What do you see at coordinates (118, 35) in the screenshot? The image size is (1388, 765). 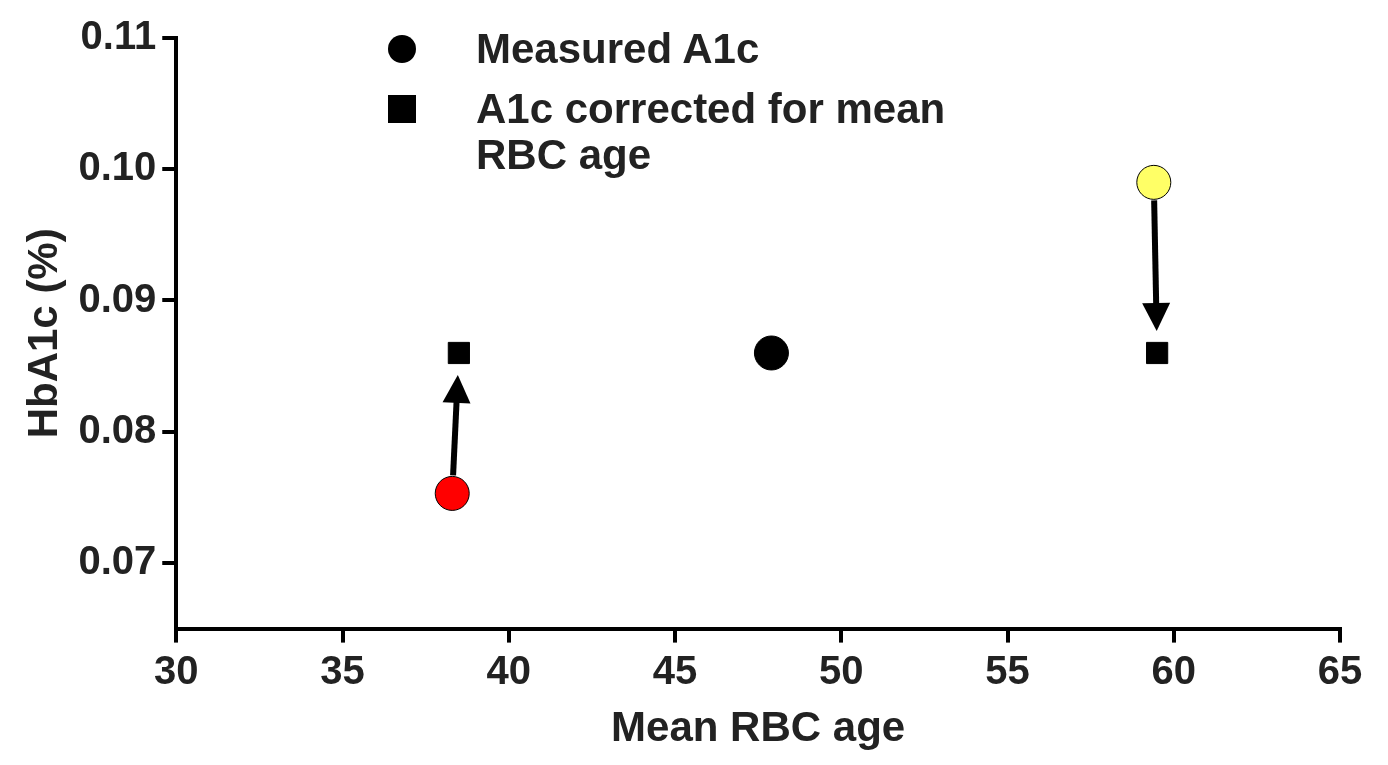 I see `y-tick-label: 0.11` at bounding box center [118, 35].